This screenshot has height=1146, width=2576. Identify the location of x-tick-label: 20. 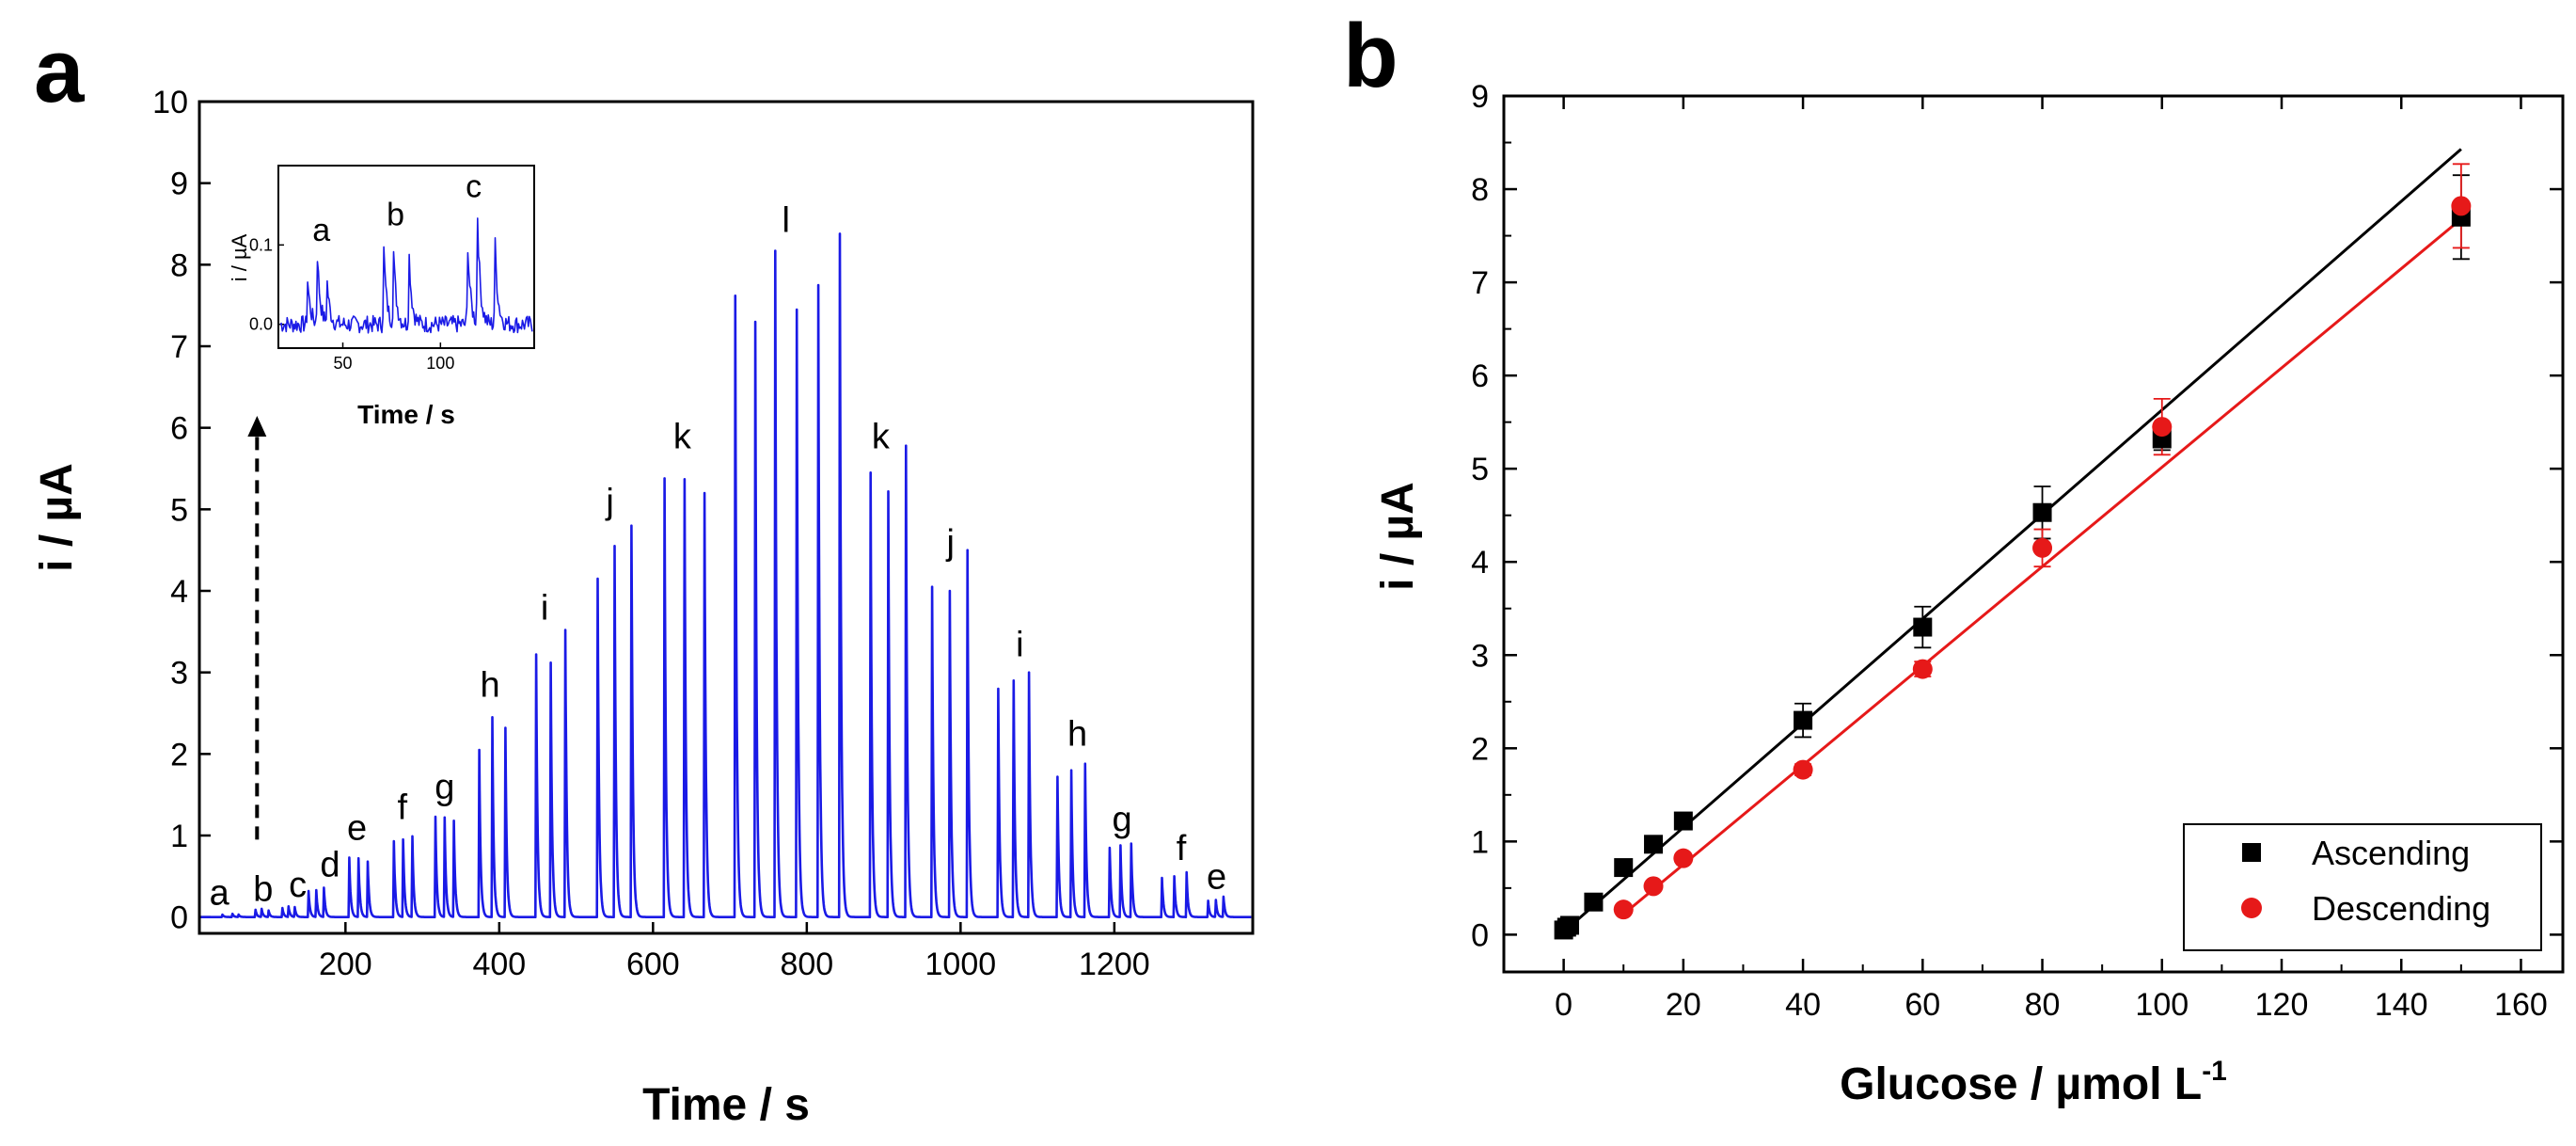
(1683, 1005).